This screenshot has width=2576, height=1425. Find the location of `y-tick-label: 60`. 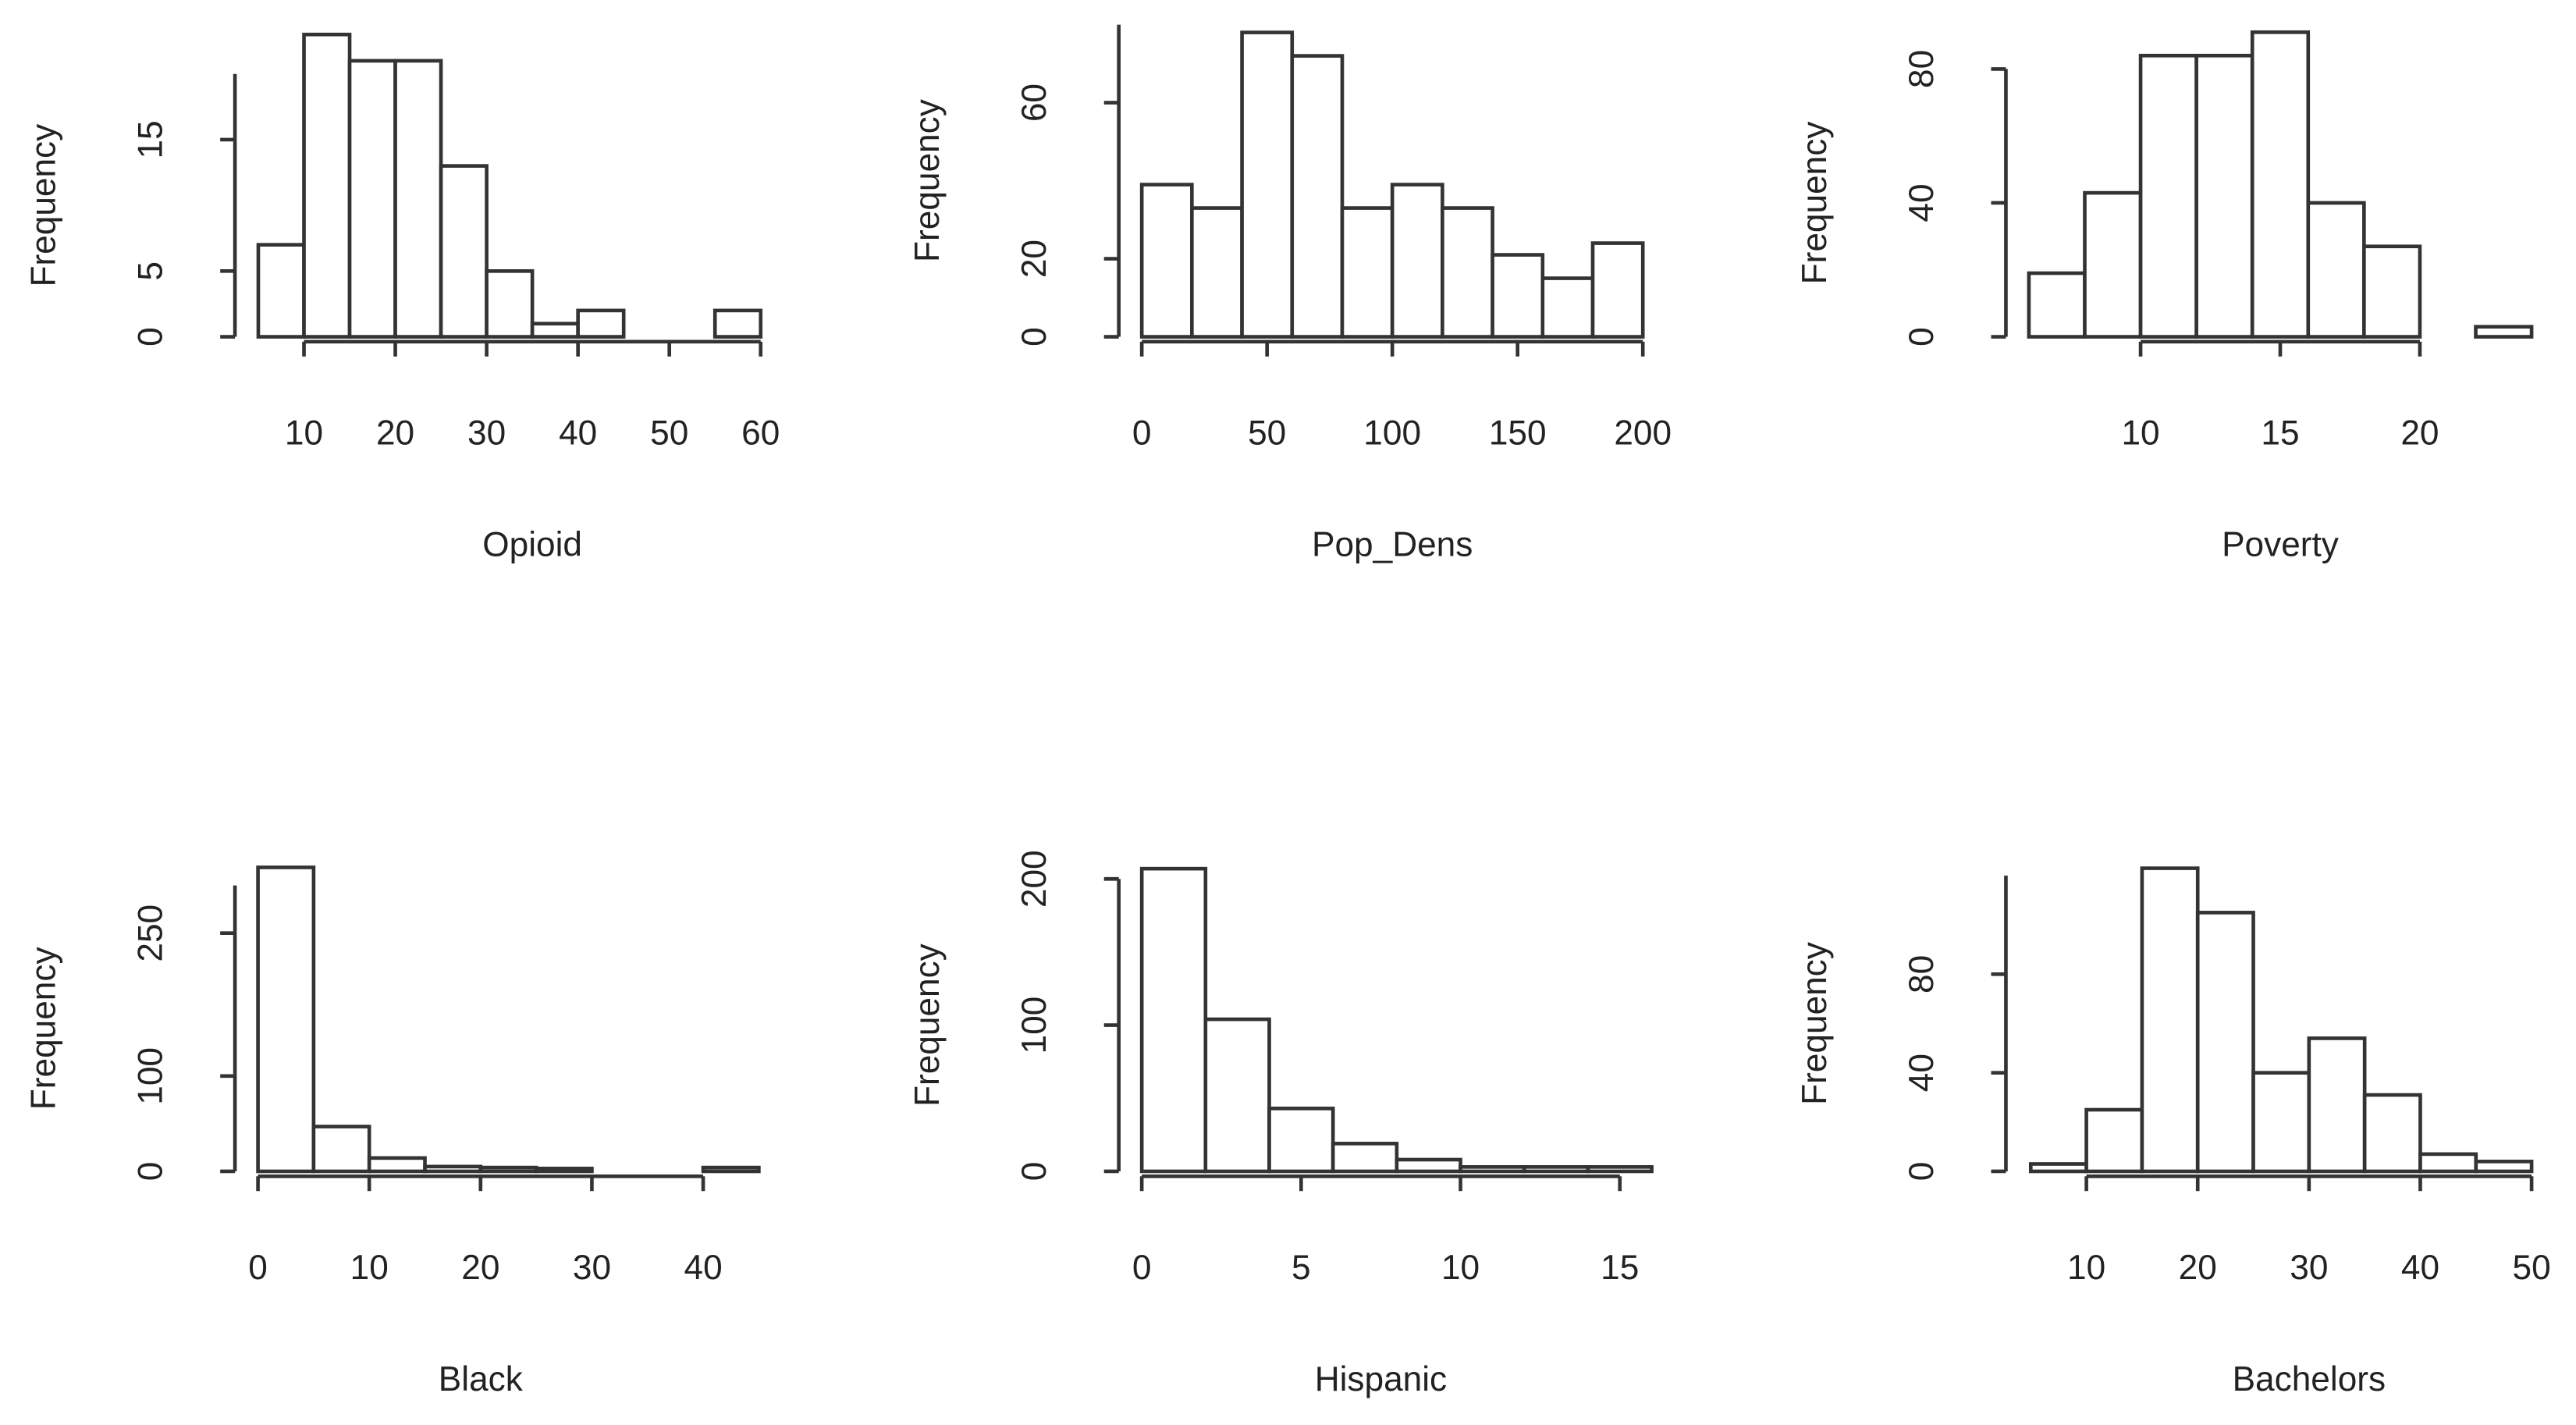

y-tick-label: 60 is located at coordinates (1034, 103).